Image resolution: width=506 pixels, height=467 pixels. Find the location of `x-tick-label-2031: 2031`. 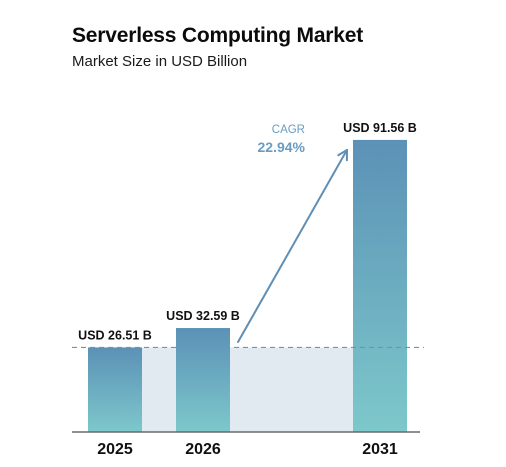

x-tick-label-2031: 2031 is located at coordinates (380, 449).